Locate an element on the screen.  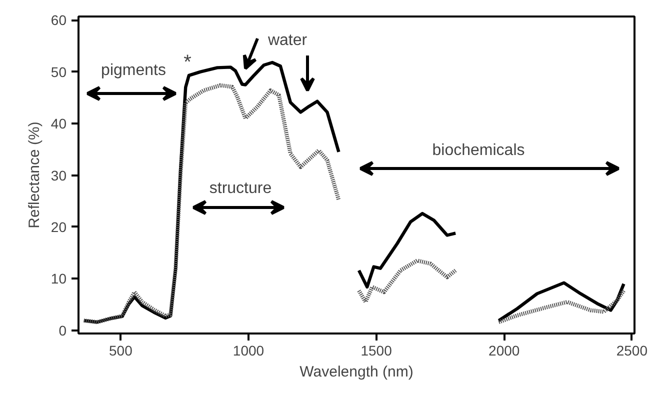
y-tick-label: 60 is located at coordinates (58, 20).